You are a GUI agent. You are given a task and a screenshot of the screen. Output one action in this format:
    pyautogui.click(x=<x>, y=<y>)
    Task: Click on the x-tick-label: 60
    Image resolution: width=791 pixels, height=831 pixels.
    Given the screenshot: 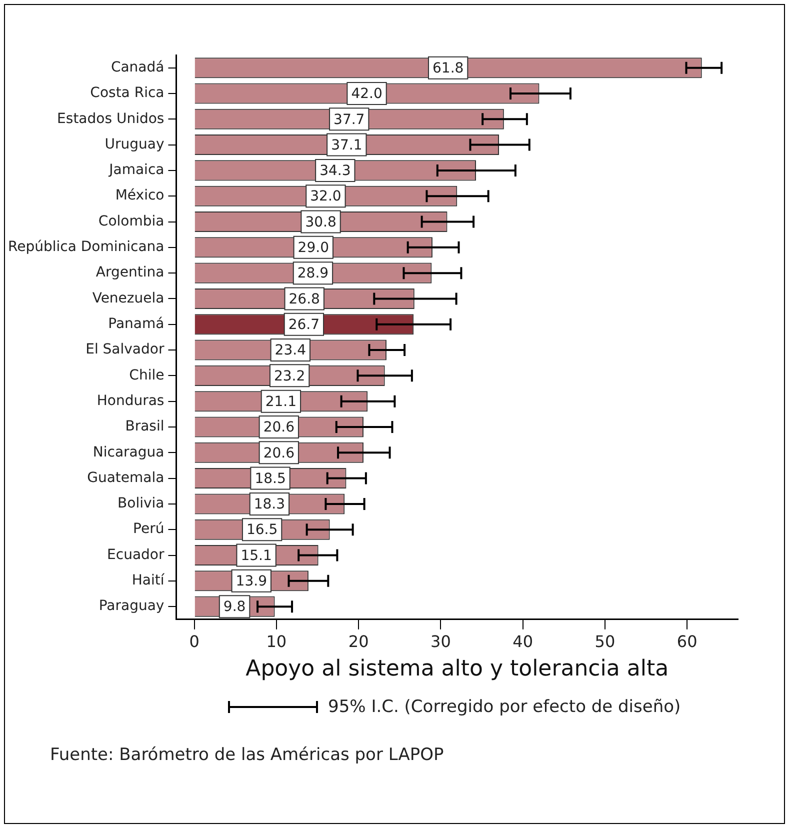 What is the action you would take?
    pyautogui.click(x=687, y=642)
    